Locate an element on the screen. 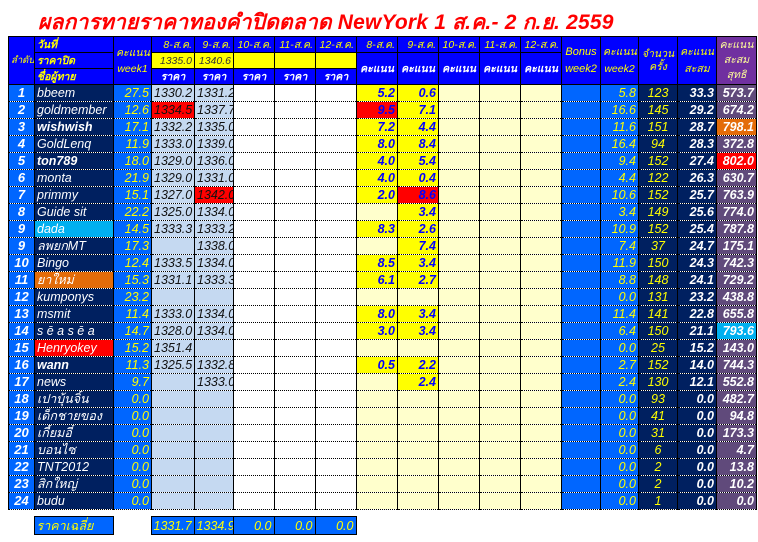  rank-cell: 12 is located at coordinates (21, 297).